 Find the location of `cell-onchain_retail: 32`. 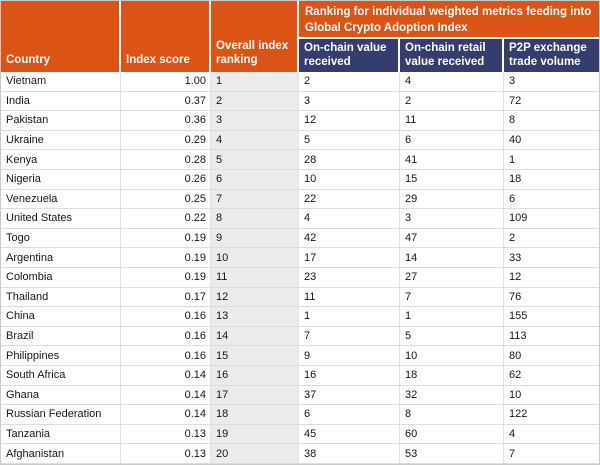

cell-onchain_retail: 32 is located at coordinates (452, 395).